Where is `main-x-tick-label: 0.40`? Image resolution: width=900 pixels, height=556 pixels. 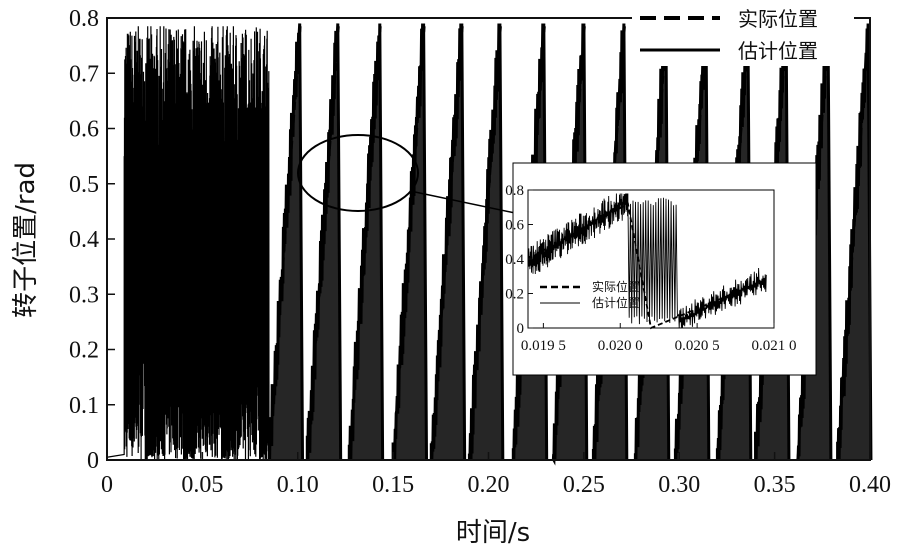
main-x-tick-label: 0.40 is located at coordinates (870, 485).